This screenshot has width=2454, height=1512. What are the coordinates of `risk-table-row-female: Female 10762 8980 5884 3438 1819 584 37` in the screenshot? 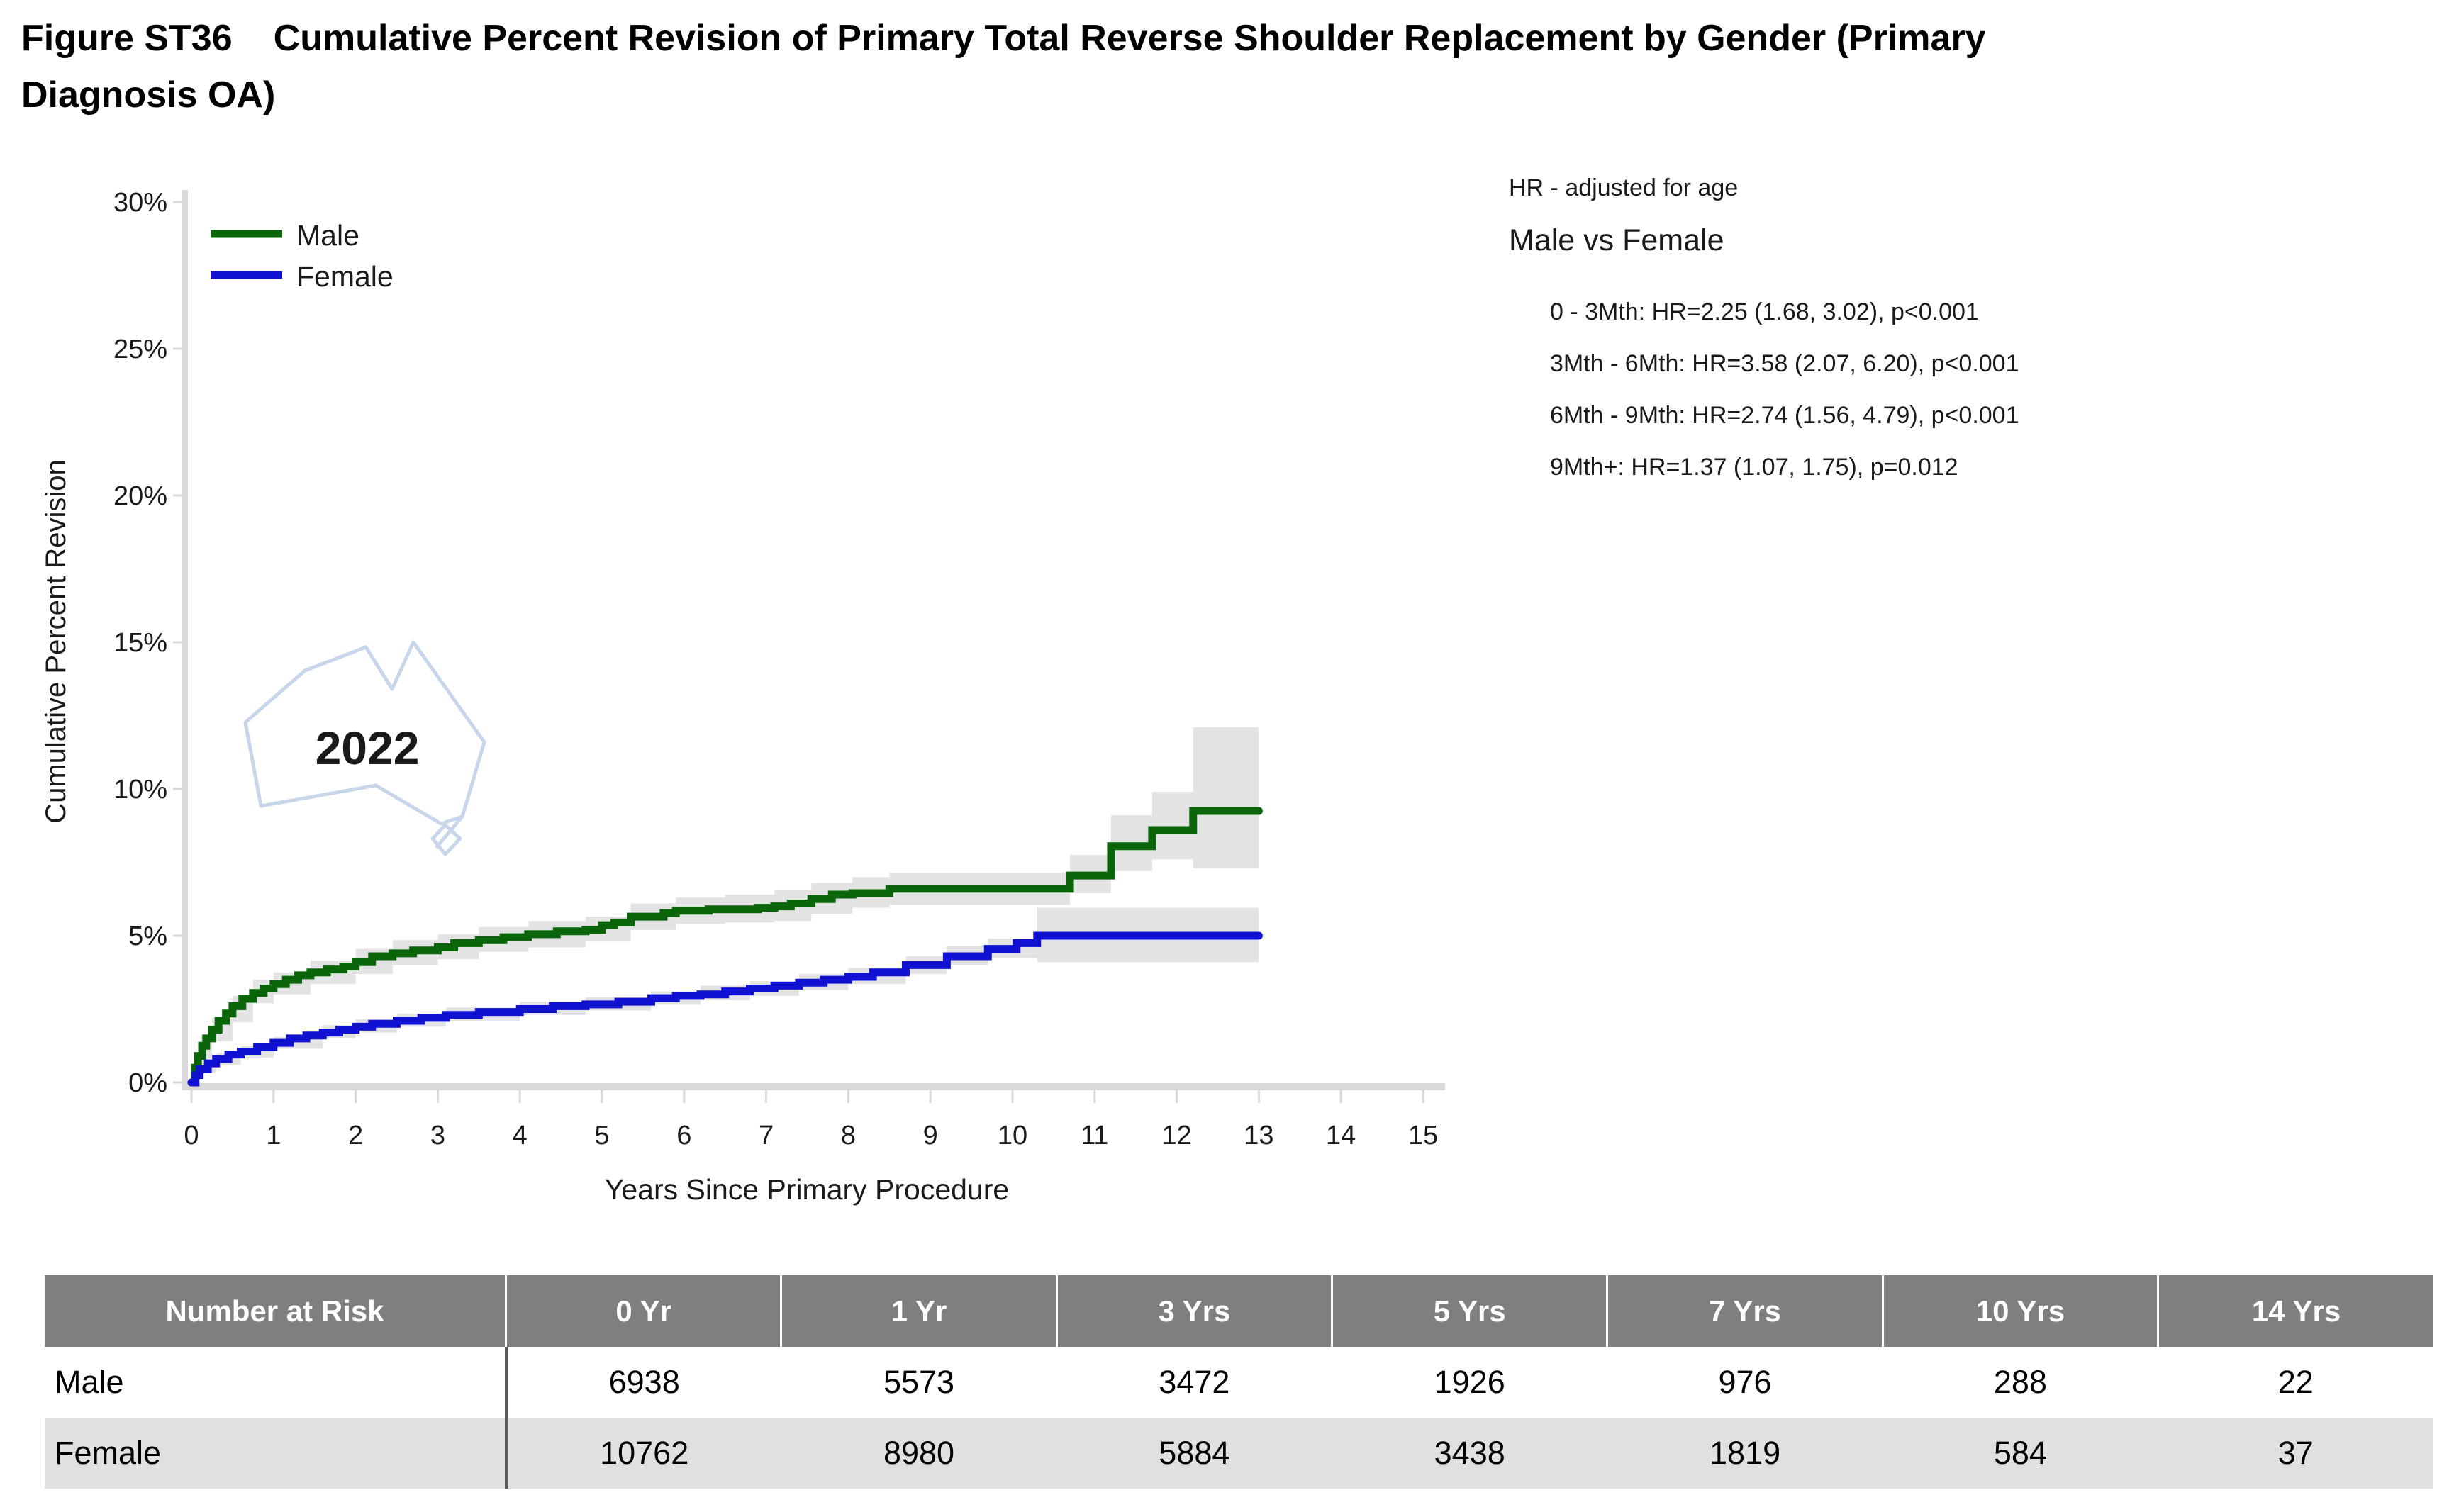 It's located at (1239, 1453).